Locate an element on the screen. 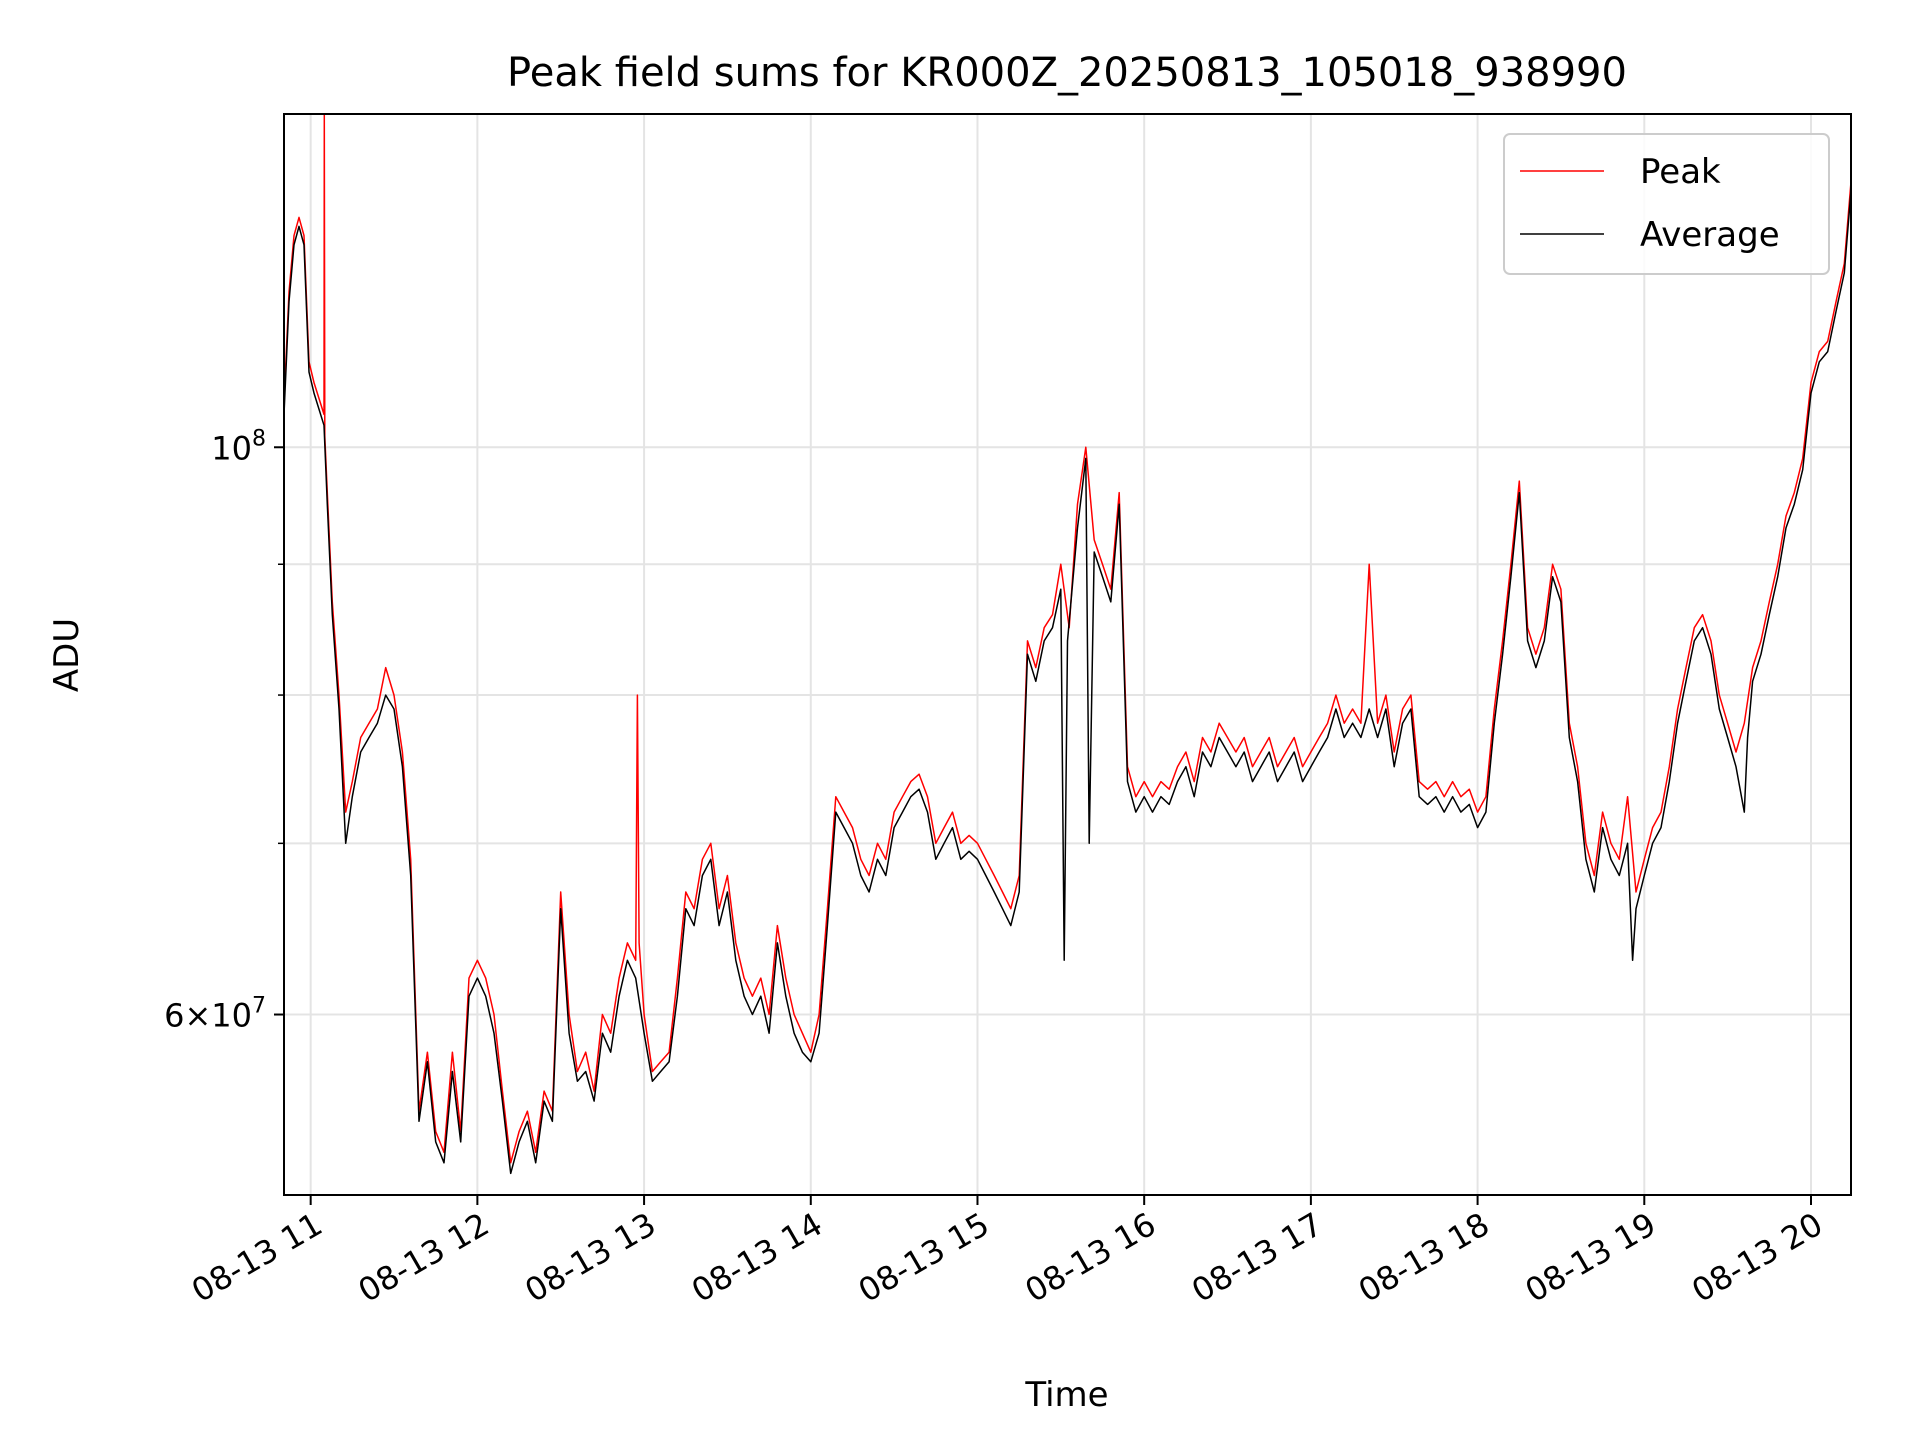 The image size is (1920, 1440). y-tick-label: 108 is located at coordinates (238, 446).